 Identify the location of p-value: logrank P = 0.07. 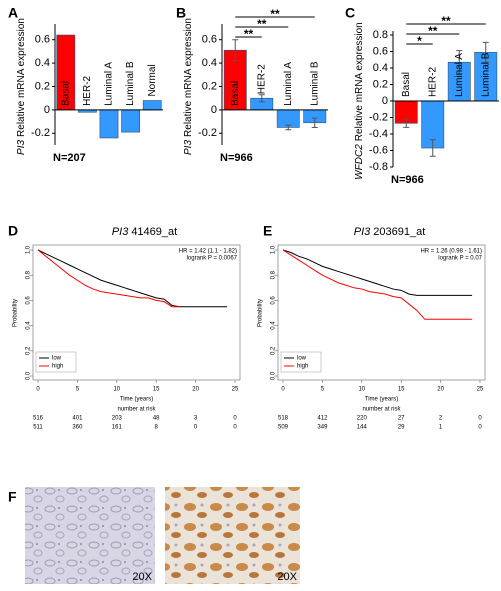
(460, 259).